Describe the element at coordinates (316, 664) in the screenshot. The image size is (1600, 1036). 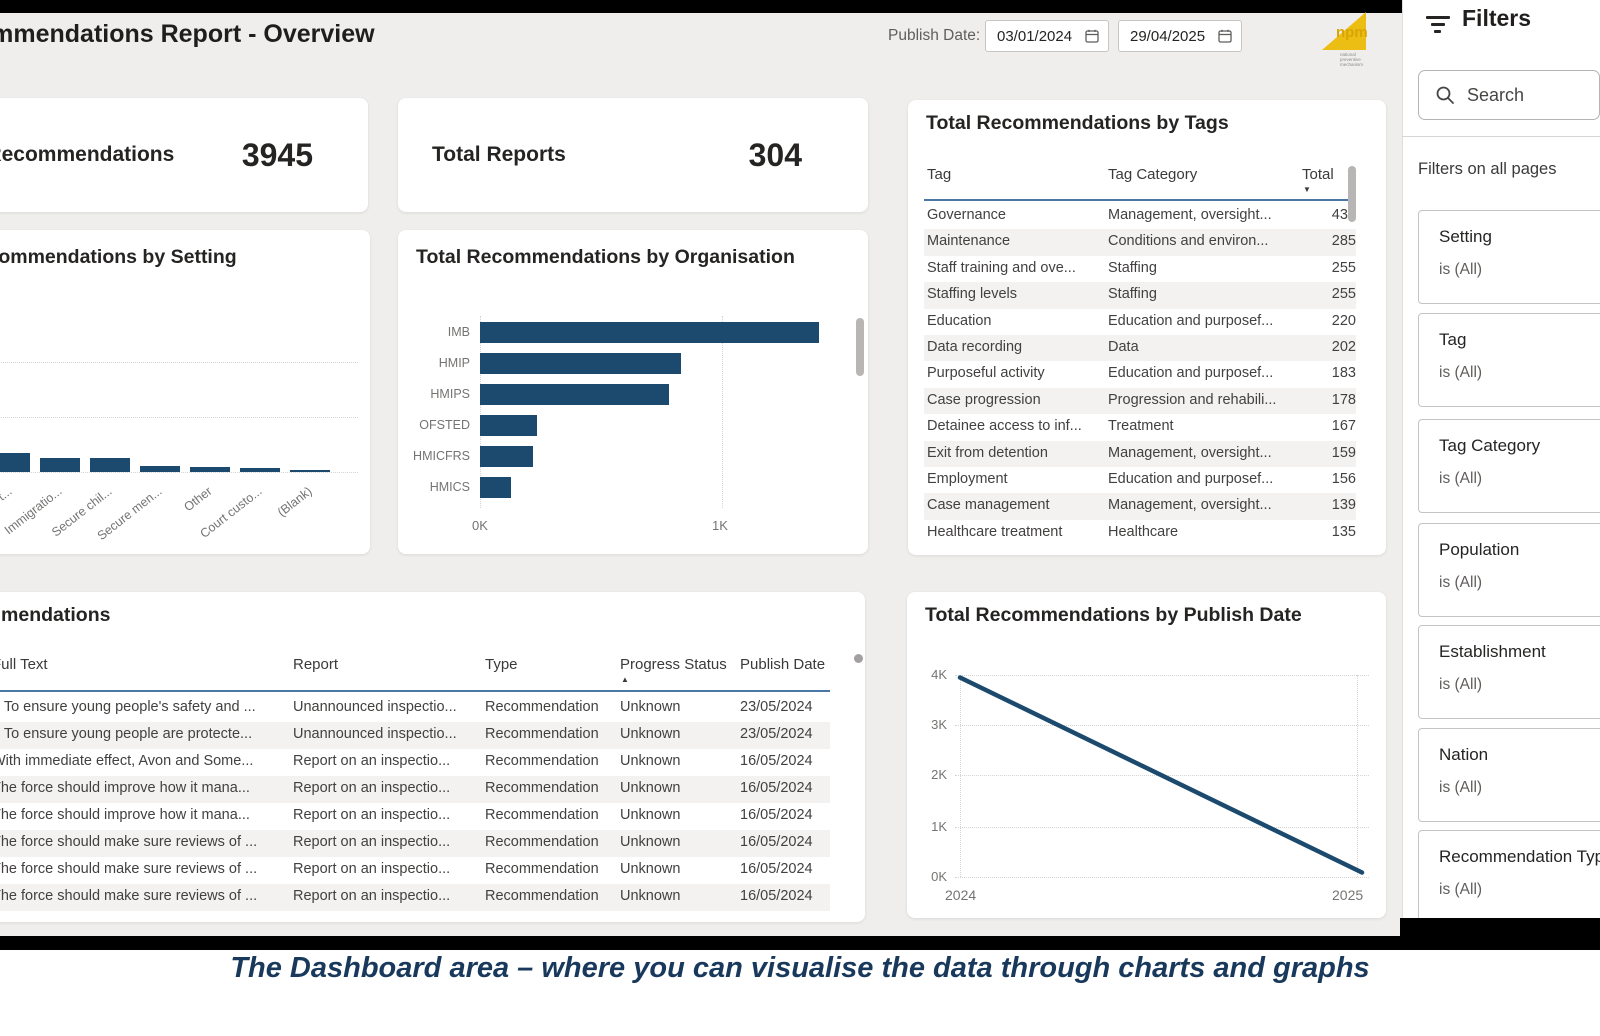
I see `recs-col-header-report: Report` at that location.